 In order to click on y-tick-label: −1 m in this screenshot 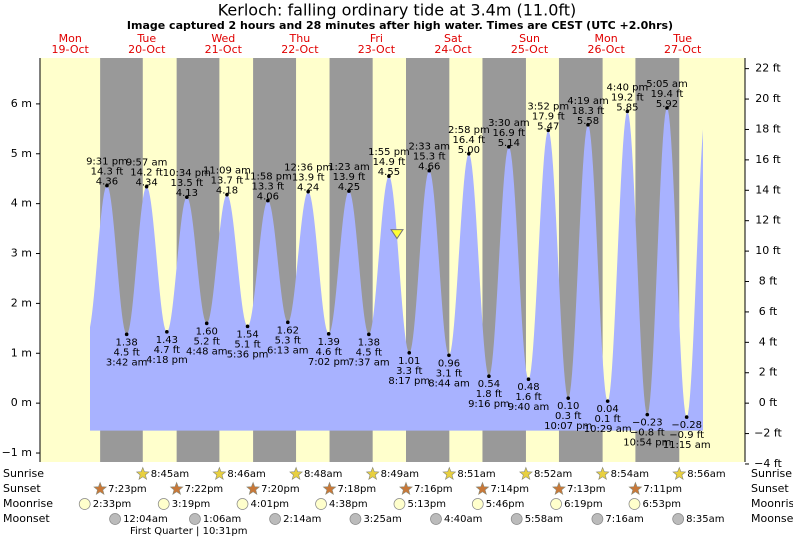, I will do `click(17, 452)`.